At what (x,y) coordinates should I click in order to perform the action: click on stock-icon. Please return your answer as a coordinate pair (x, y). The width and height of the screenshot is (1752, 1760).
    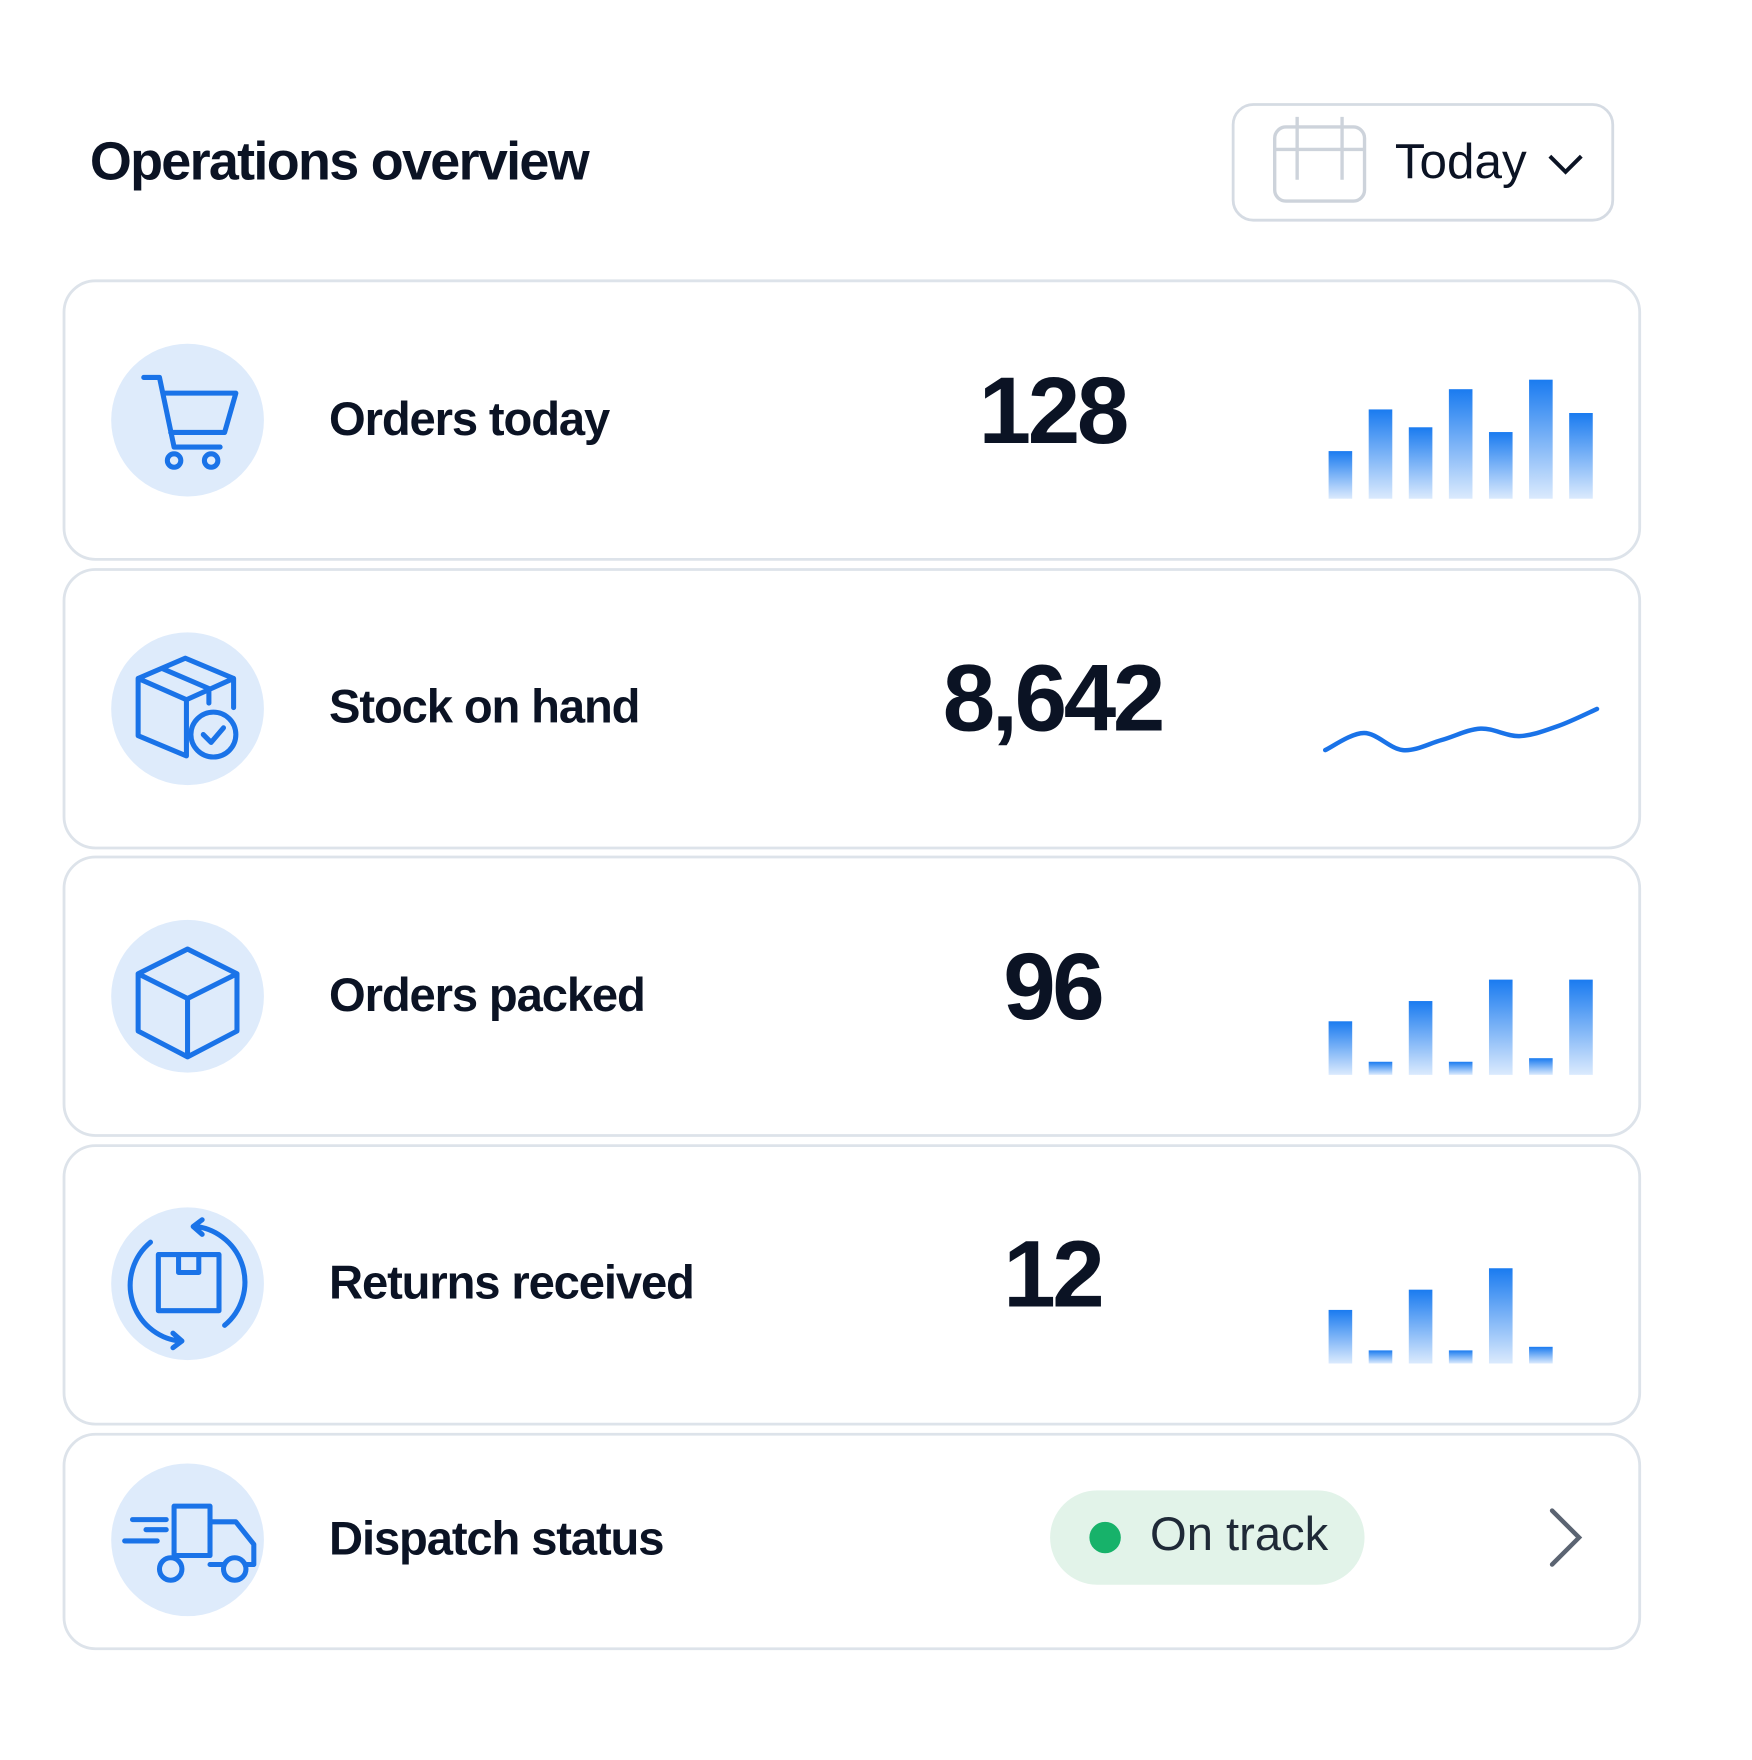
    Looking at the image, I should click on (187, 709).